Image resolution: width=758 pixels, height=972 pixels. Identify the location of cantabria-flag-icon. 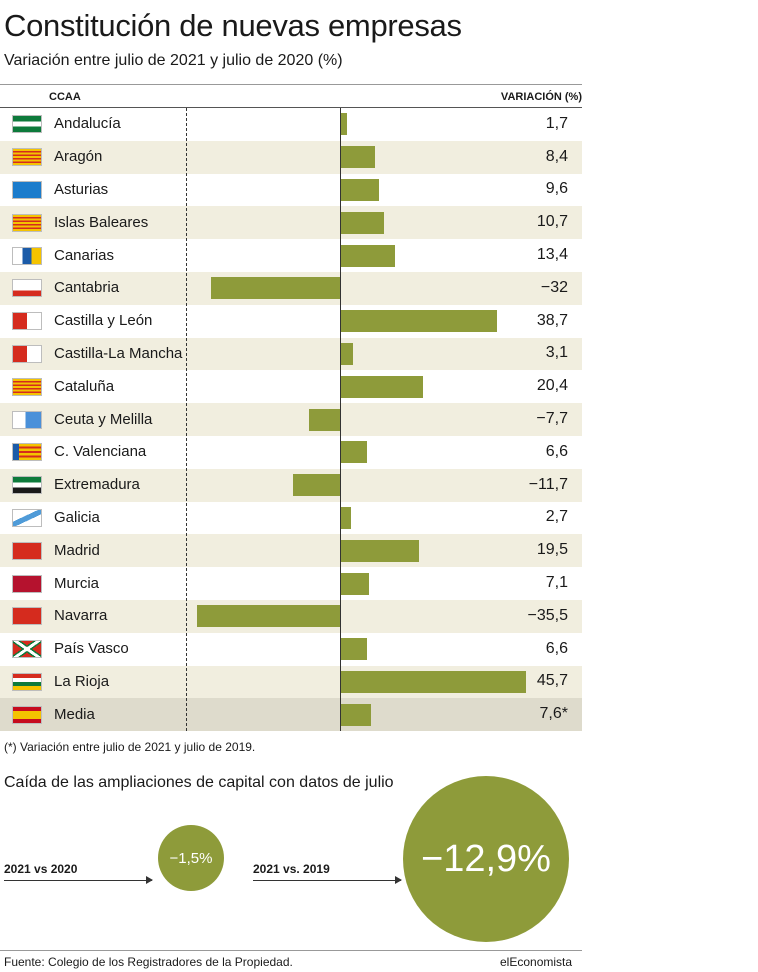
(27, 288).